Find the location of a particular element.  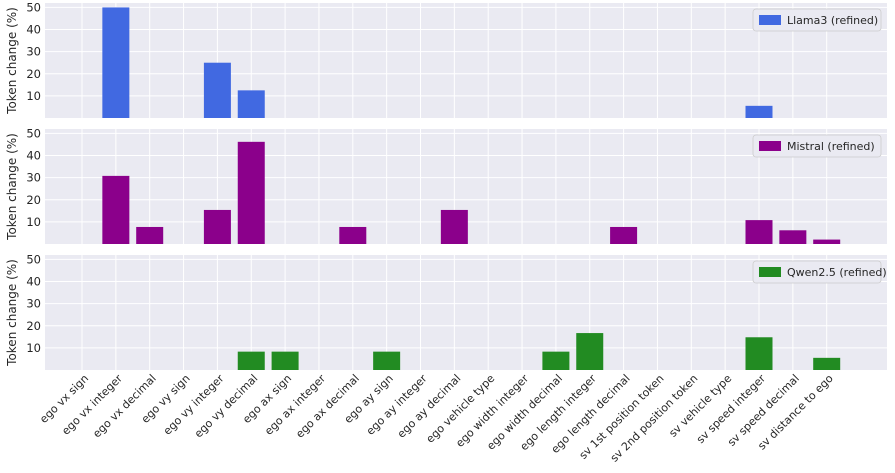

x-tick-label: ego vy integer is located at coordinates (194, 405).